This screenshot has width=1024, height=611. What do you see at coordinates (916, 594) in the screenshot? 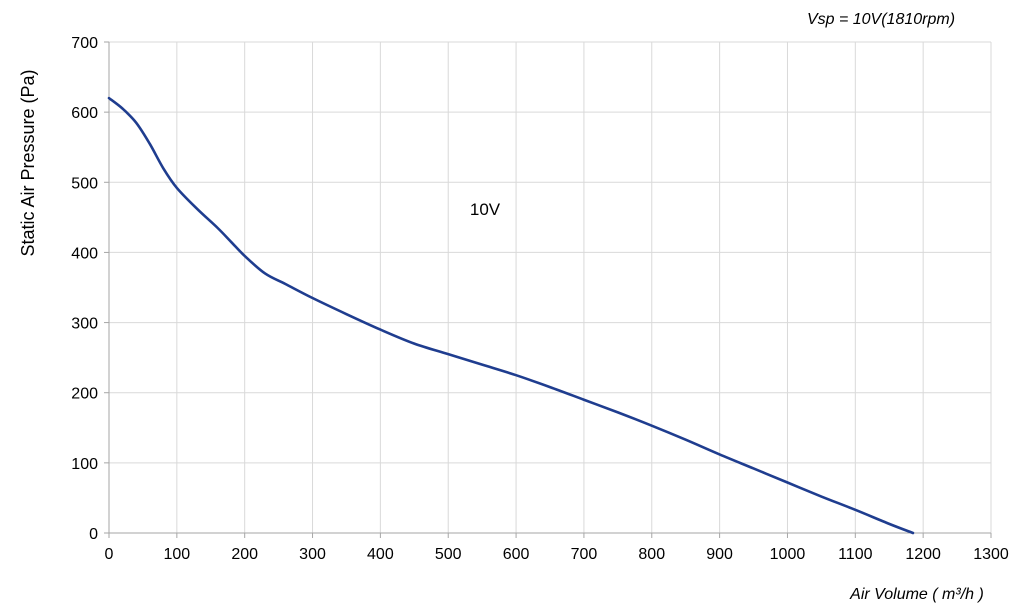
I see `x-axis-title: Air Volume ( m³/h )` at bounding box center [916, 594].